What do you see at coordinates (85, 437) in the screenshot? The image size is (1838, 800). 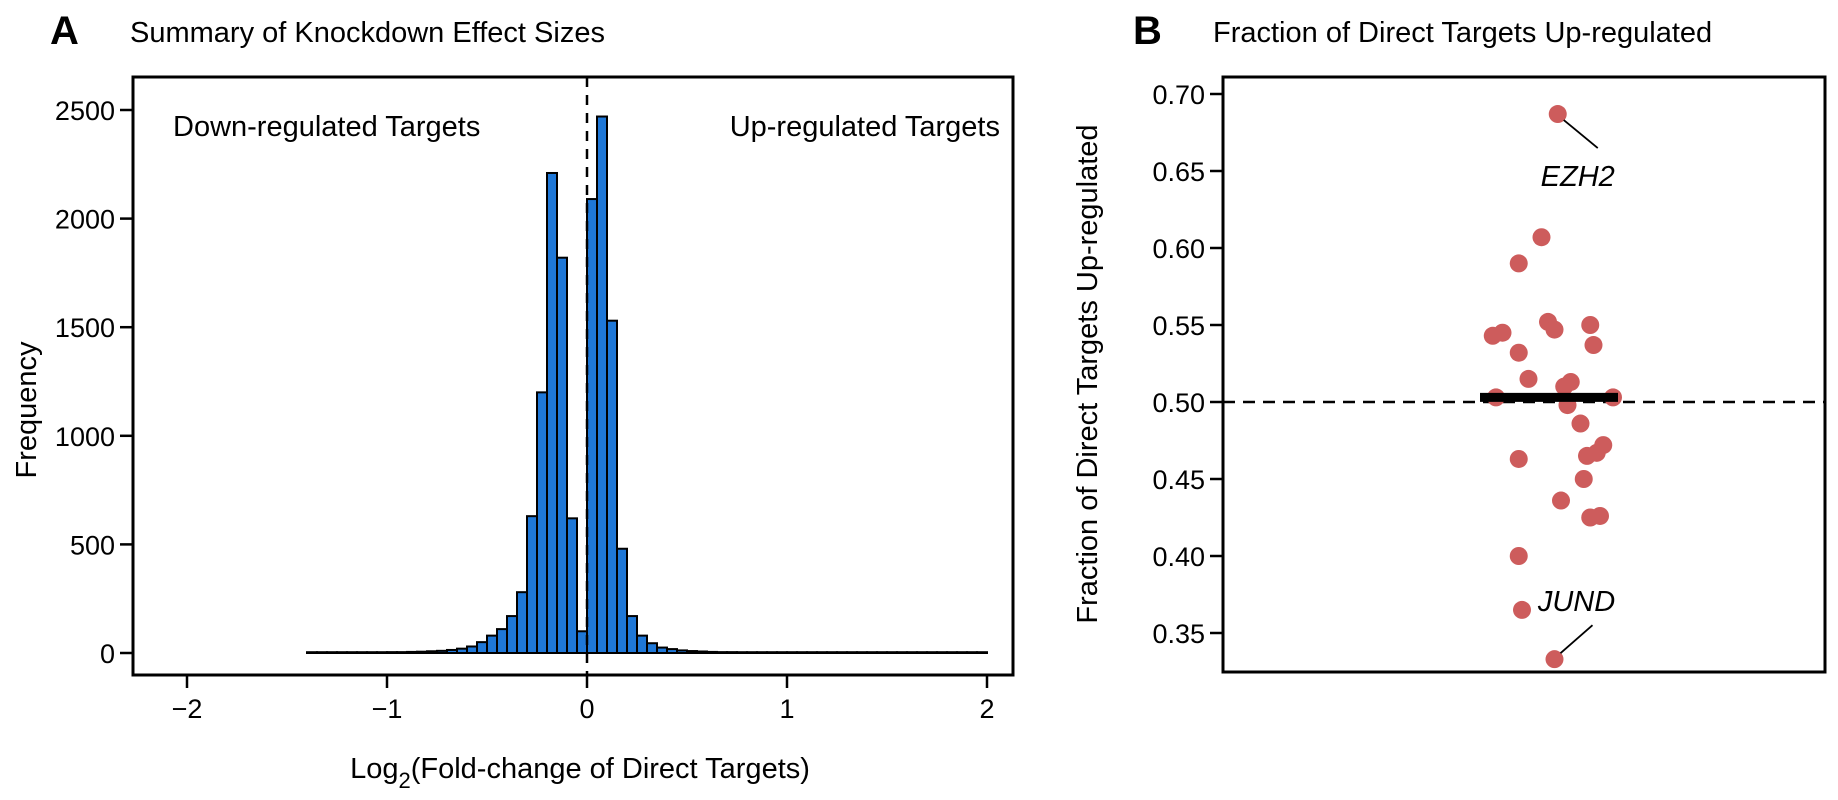 I see `y-tick-label: 1000` at bounding box center [85, 437].